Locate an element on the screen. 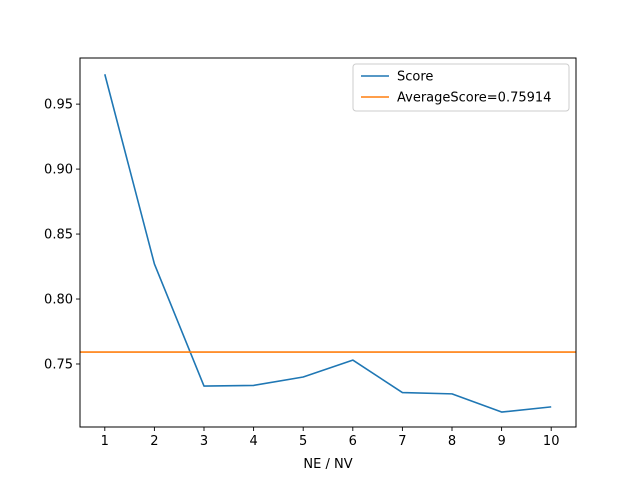 The width and height of the screenshot is (640, 480). y-tick-label: 0.80 is located at coordinates (58, 300).